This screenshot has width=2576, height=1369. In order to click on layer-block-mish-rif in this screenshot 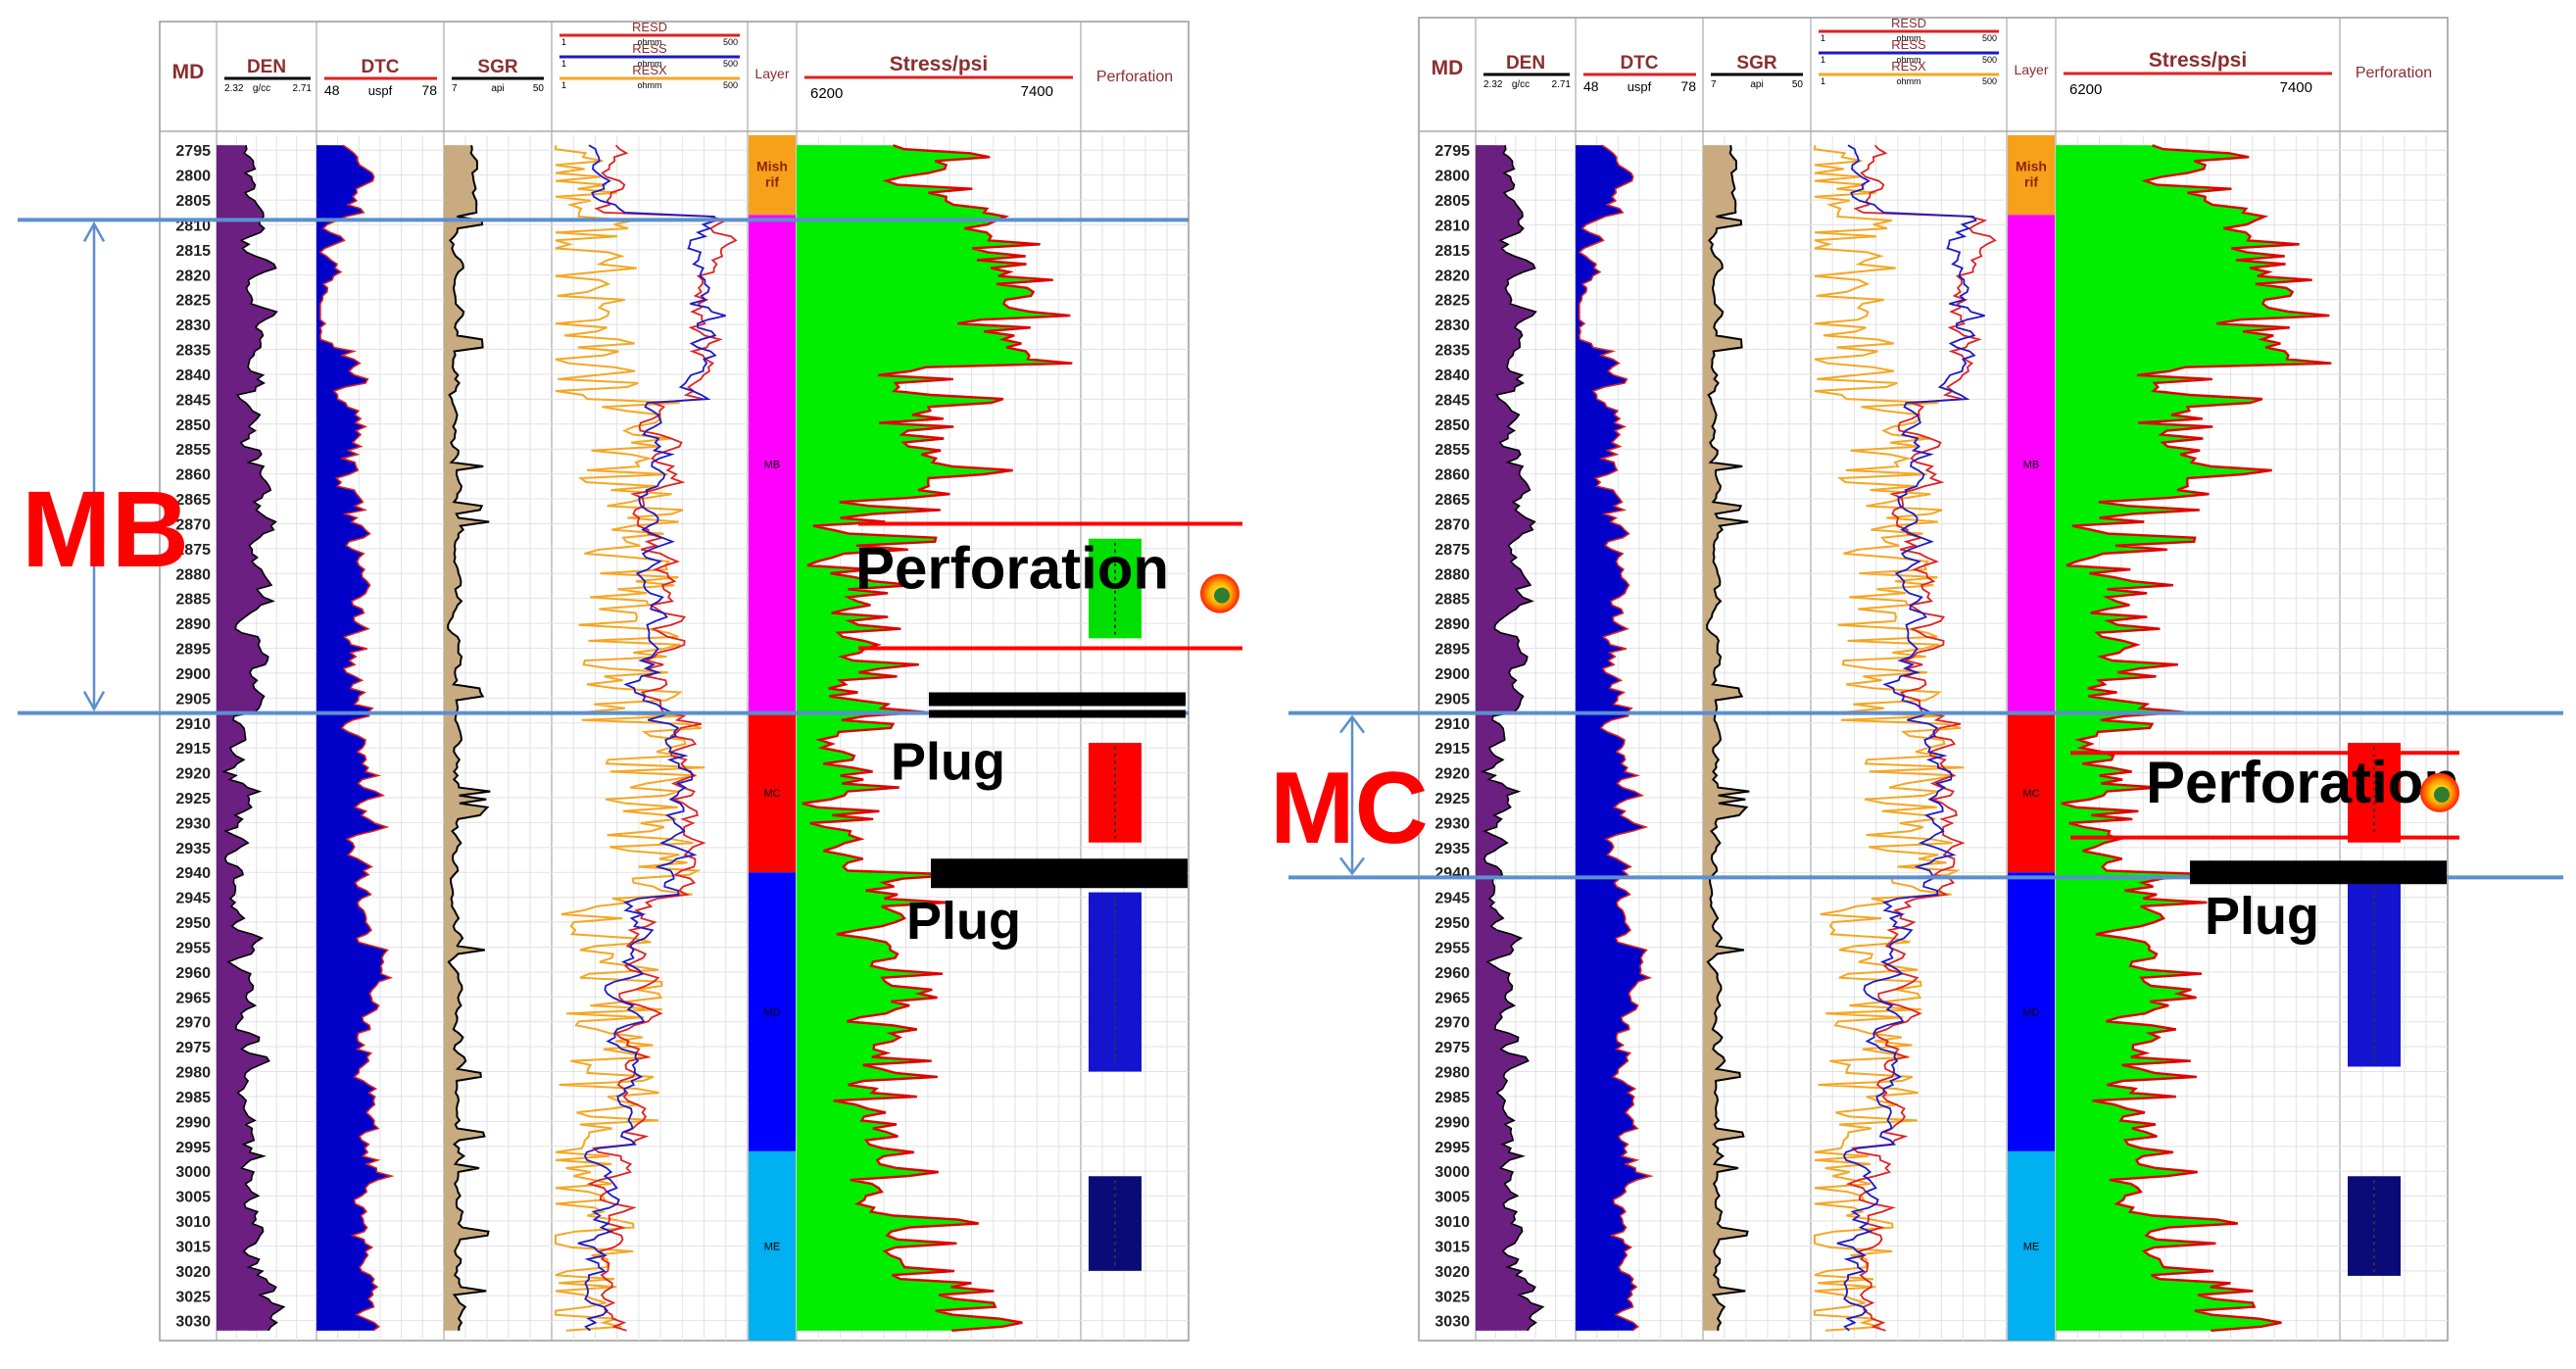, I will do `click(772, 175)`.